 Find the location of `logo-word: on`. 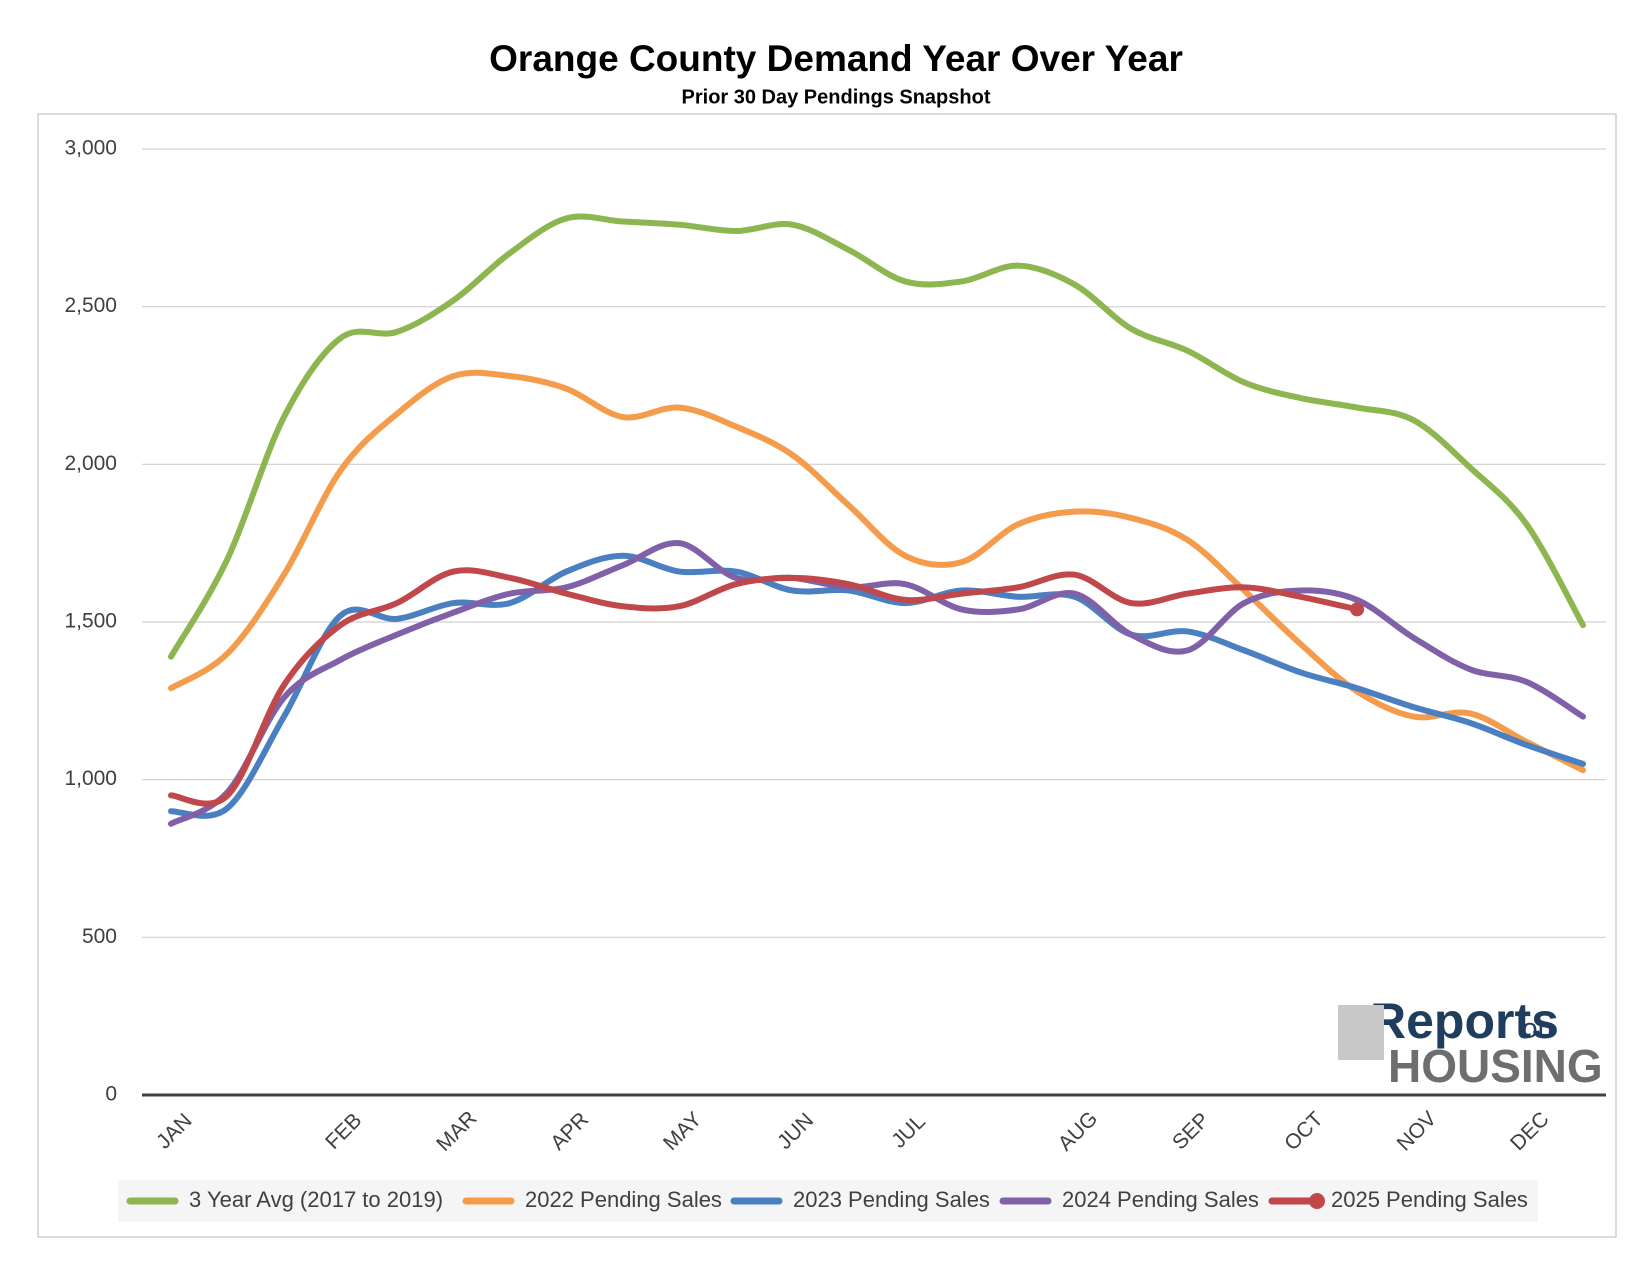

logo-word: on is located at coordinates (1537, 1027).